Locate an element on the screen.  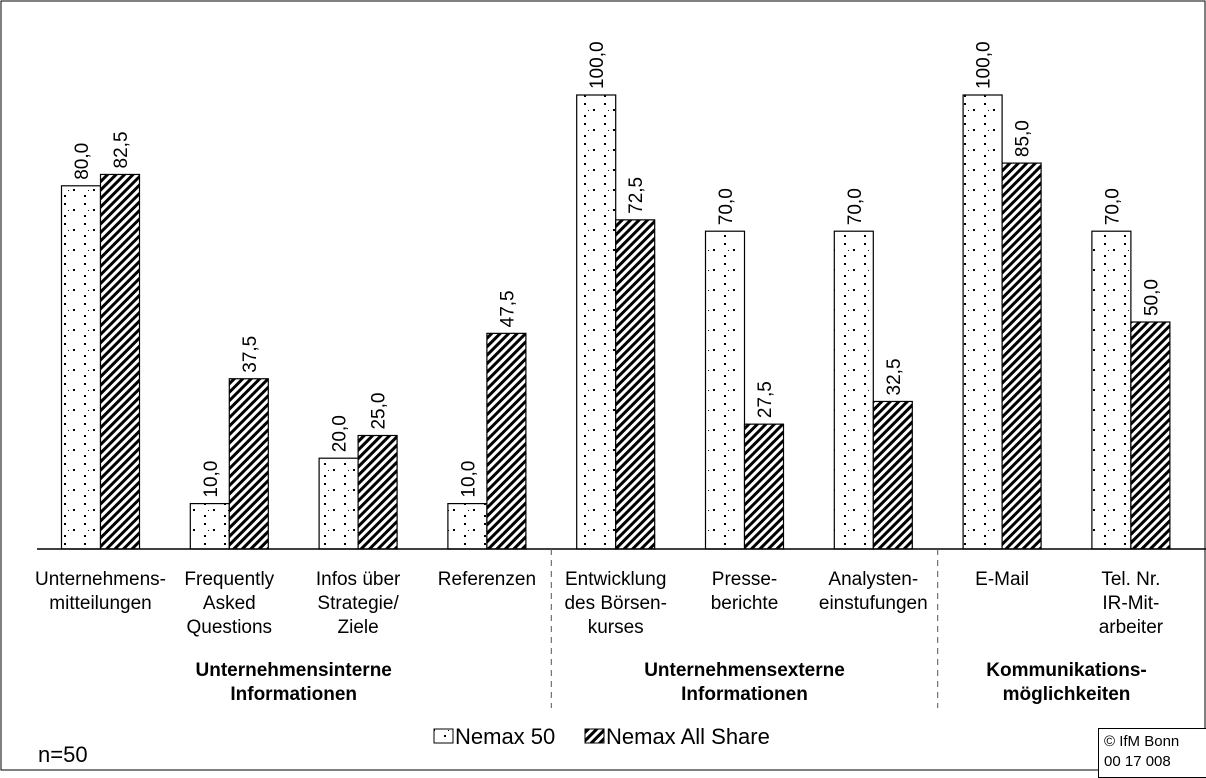
category-label-2: Infos über Strategie/Ziele is located at coordinates (358, 603).